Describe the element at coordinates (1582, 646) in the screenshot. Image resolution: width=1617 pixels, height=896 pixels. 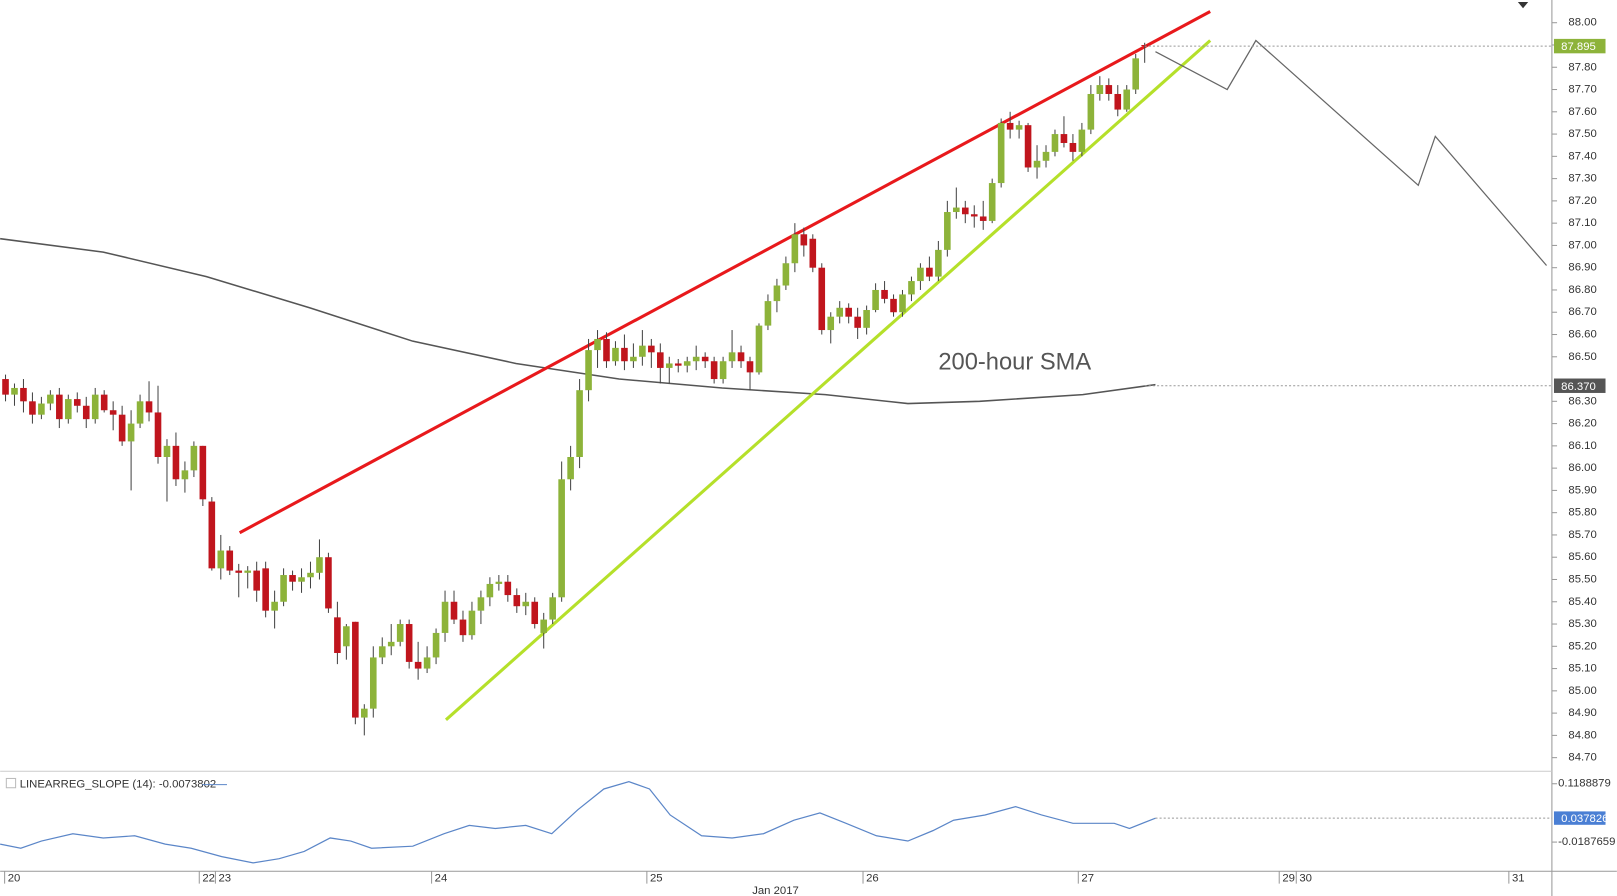
I see `y-tick-label: 85.20` at that location.